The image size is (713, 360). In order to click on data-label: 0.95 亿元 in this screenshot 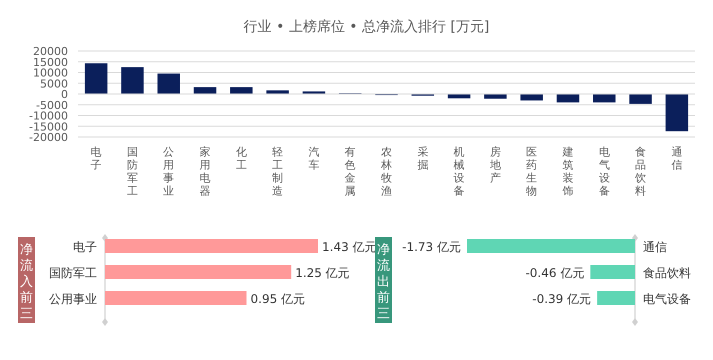, I will do `click(278, 299)`.